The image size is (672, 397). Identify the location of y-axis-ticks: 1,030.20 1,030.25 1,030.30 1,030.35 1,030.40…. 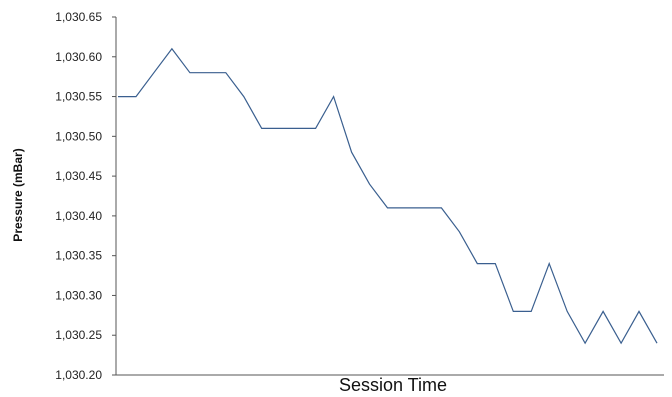
(85, 196).